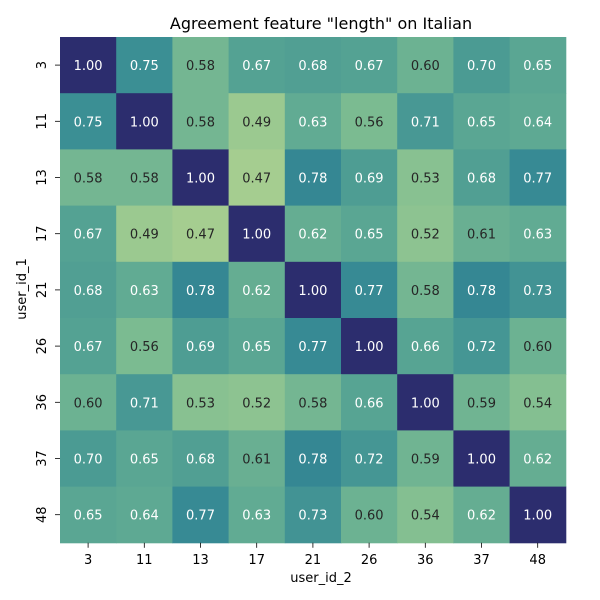 Image resolution: width=600 pixels, height=600 pixels. Describe the element at coordinates (481, 403) in the screenshot. I see `cell-value-label: 0.59` at that location.